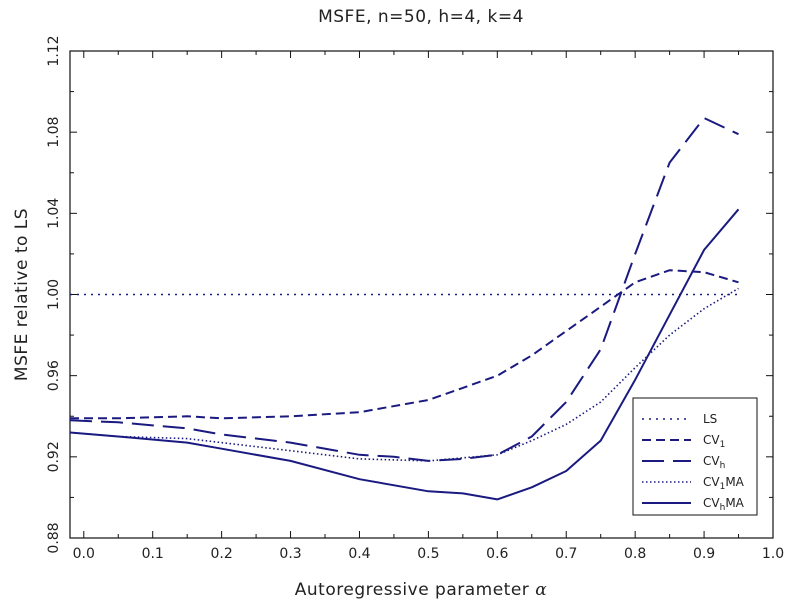  I want to click on legend-label-1: CV1, so click(714, 441).